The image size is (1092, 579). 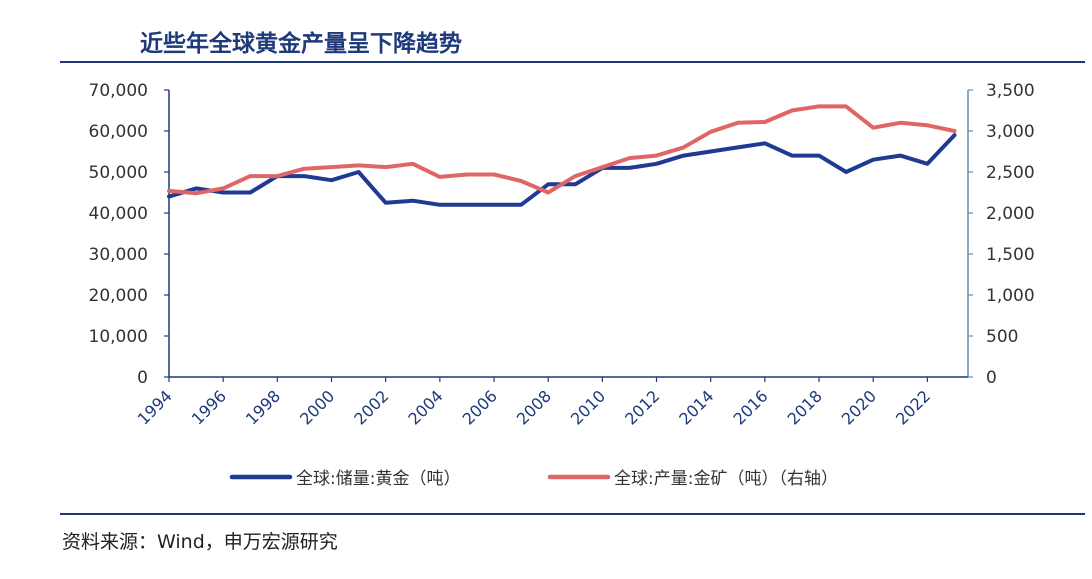 What do you see at coordinates (378, 479) in the screenshot?
I see `legend-label-1: 全球:储量:黄金（吨）` at bounding box center [378, 479].